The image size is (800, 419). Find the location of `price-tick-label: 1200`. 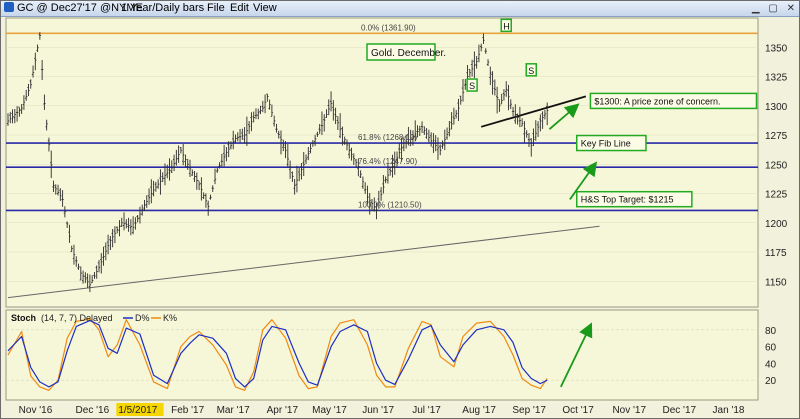

price-tick-label: 1200 is located at coordinates (776, 224).